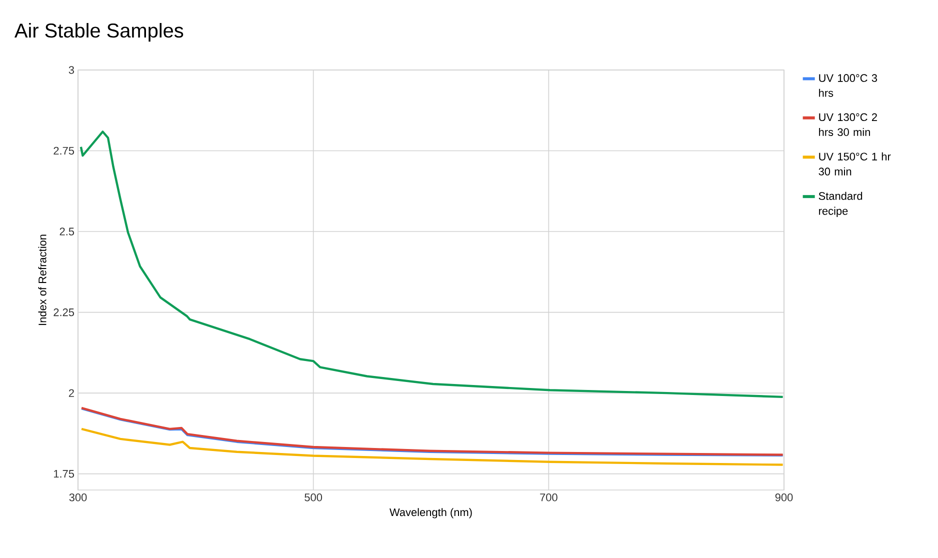 The width and height of the screenshot is (938, 558). What do you see at coordinates (71, 70) in the screenshot?
I see `y-tick-label: 3` at bounding box center [71, 70].